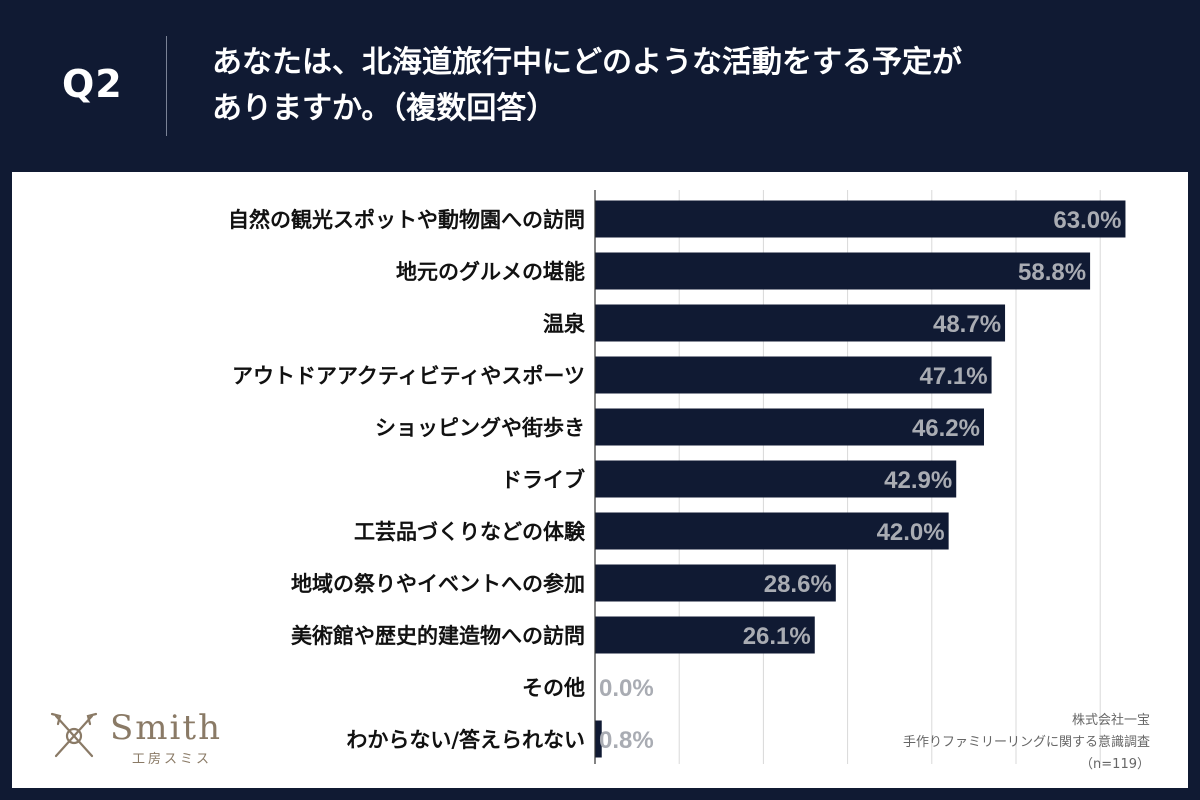  I want to click on category-label: わからない/答えられない, so click(465, 740).